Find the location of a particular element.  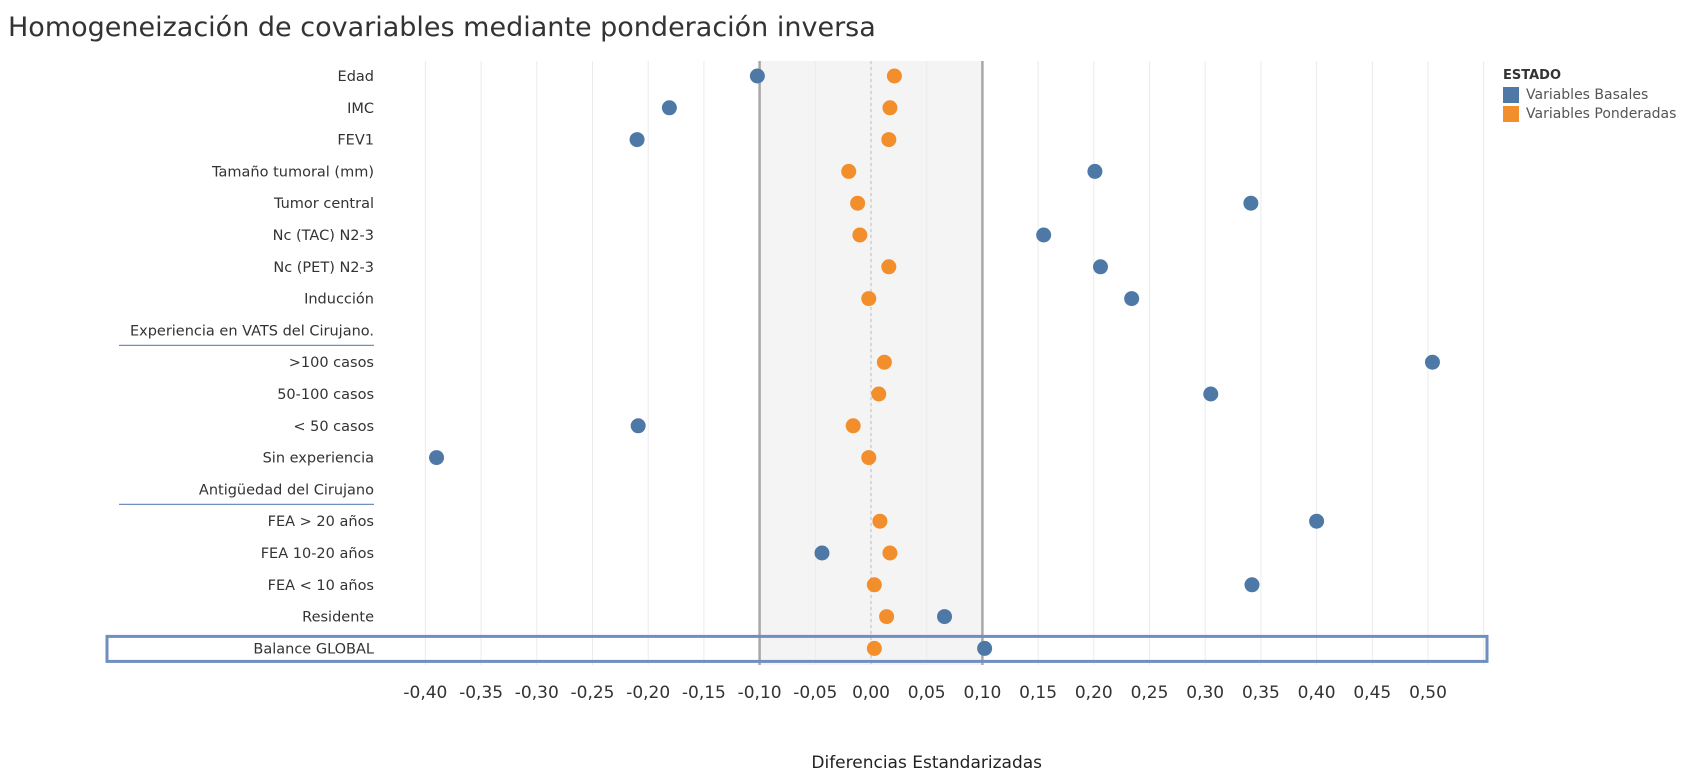

x-tick-label: 0,40 is located at coordinates (1317, 693).